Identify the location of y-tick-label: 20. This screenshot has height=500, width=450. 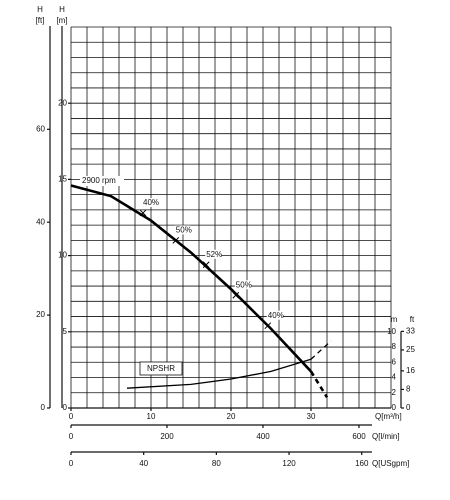
(62, 102).